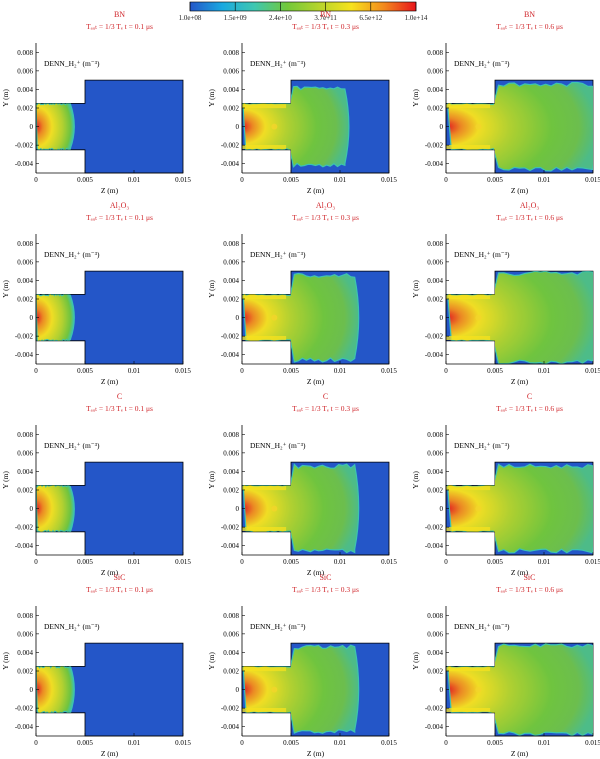 The width and height of the screenshot is (600, 759). Describe the element at coordinates (370, 18) in the screenshot. I see `colorbar-tick-label: 6.5e+12` at that location.